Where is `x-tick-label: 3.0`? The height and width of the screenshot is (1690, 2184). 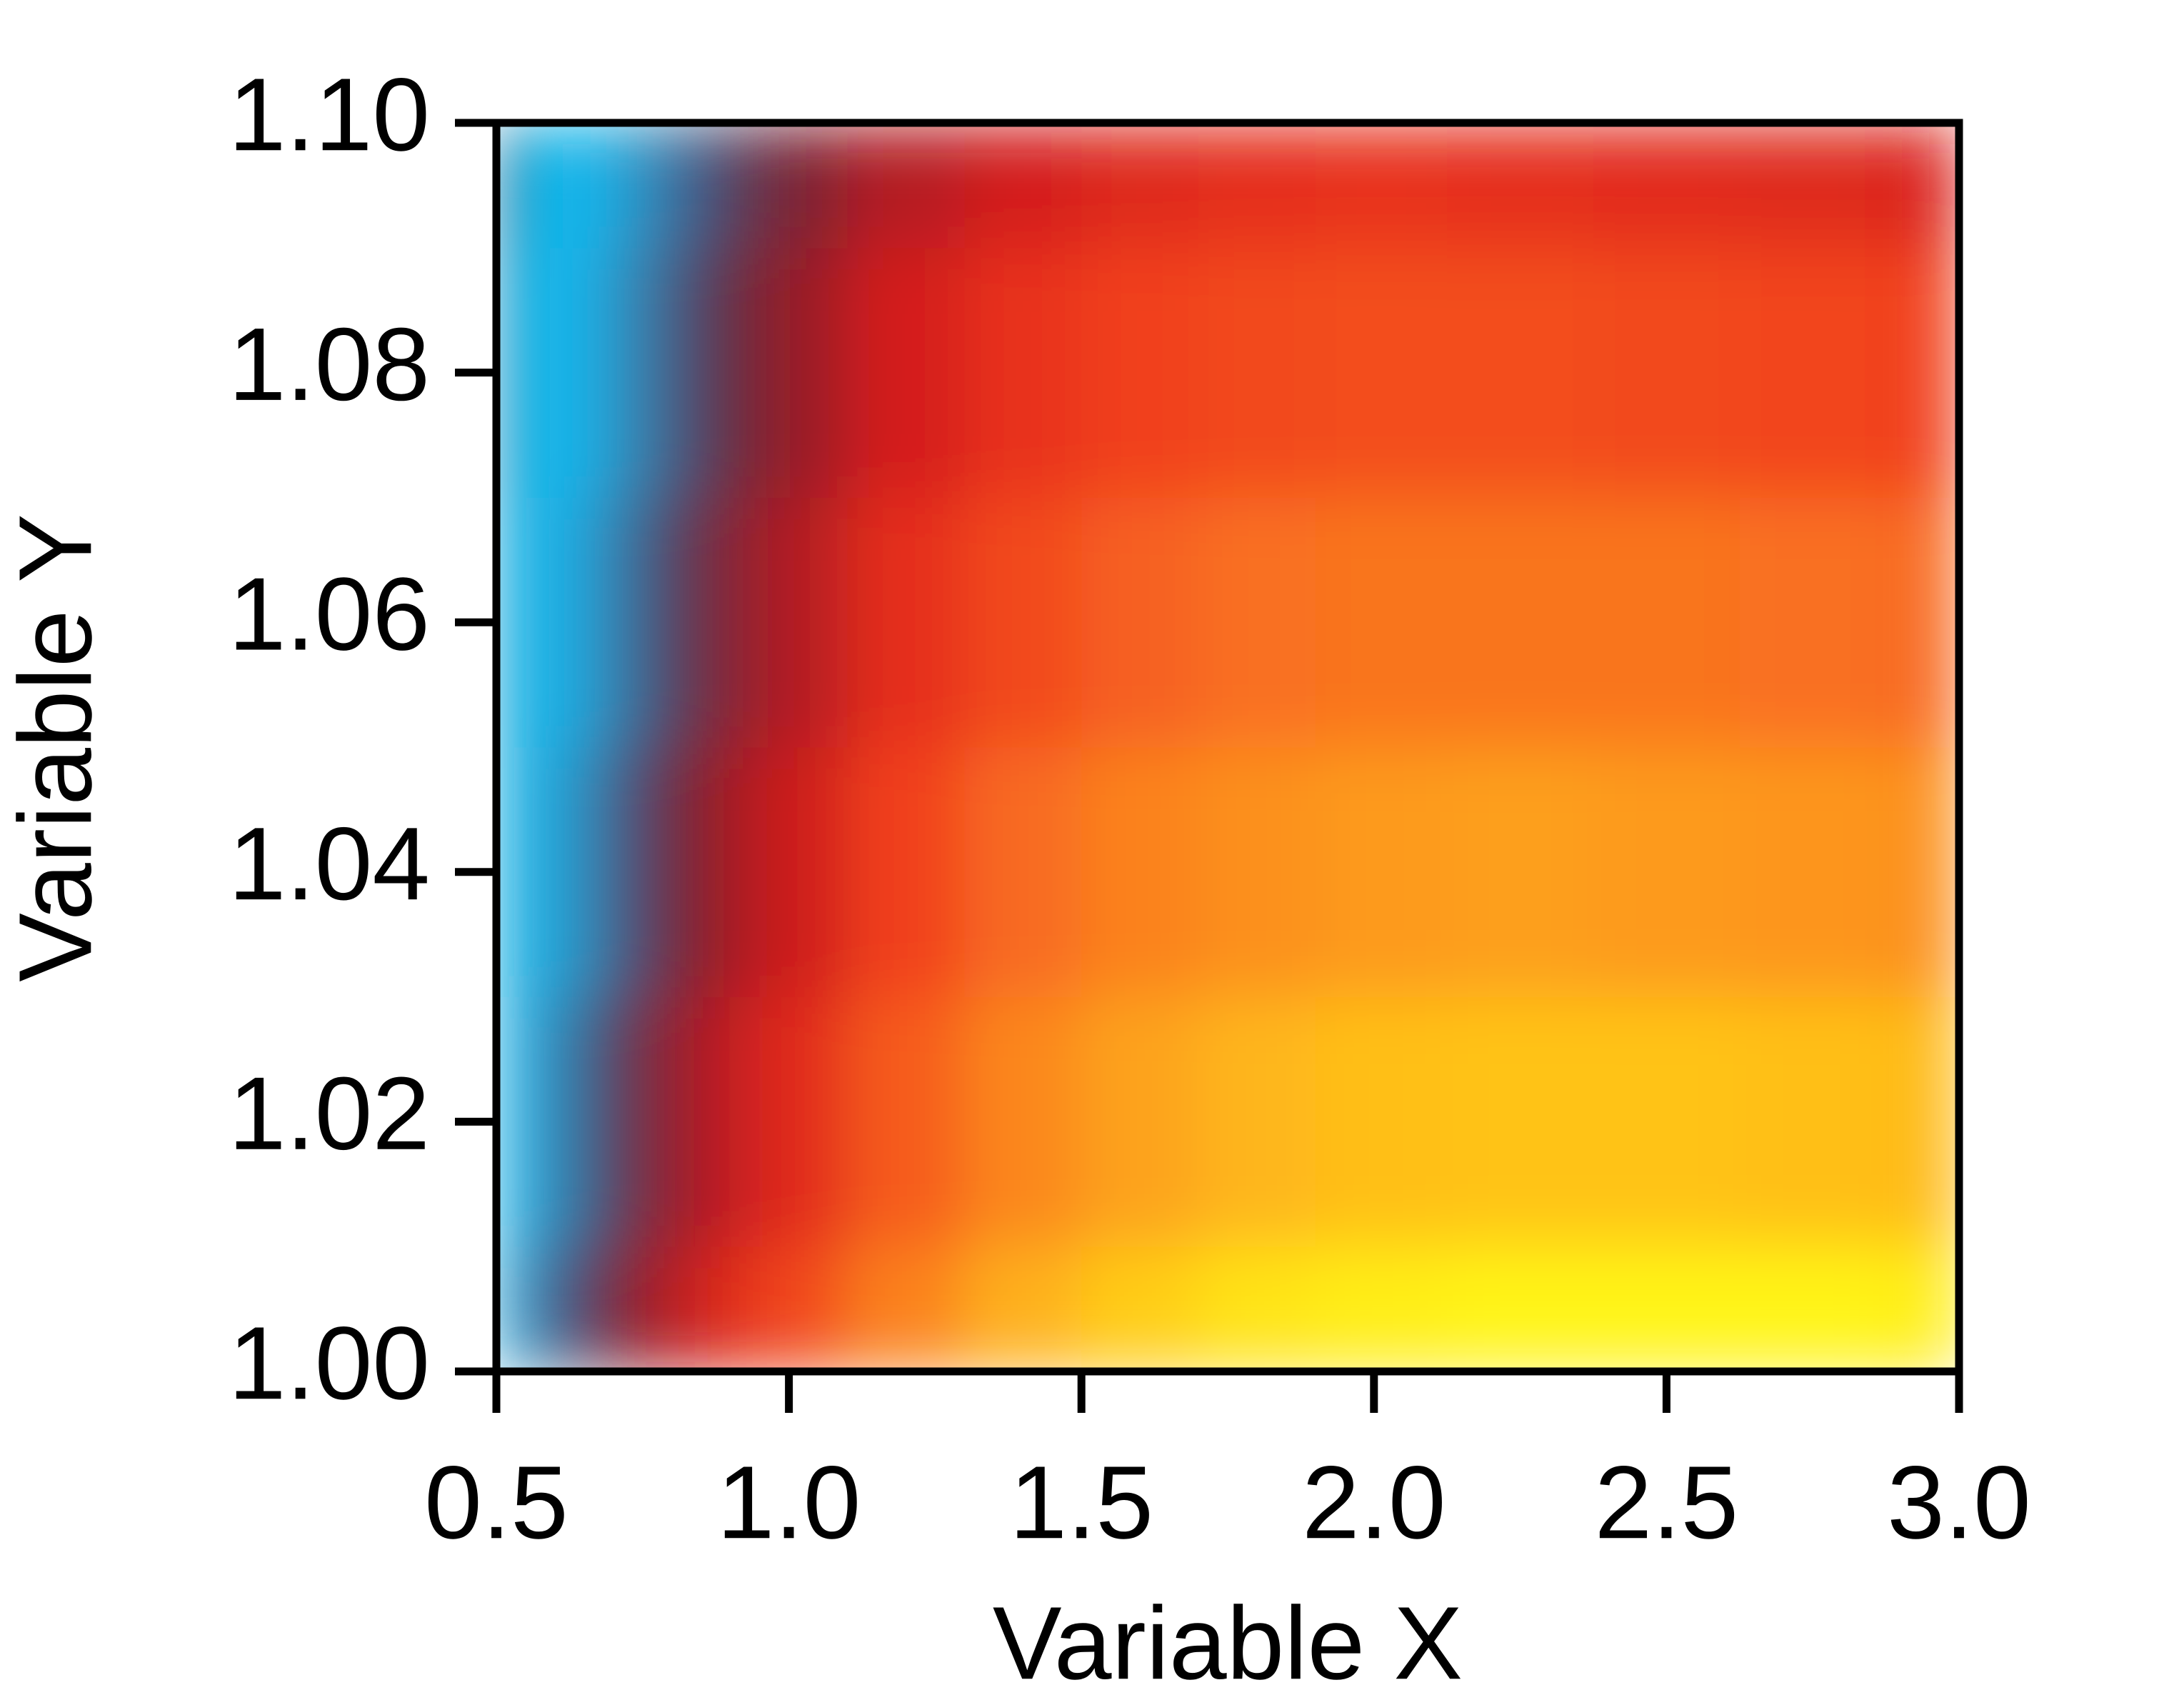 x-tick-label: 3.0 is located at coordinates (1959, 1502).